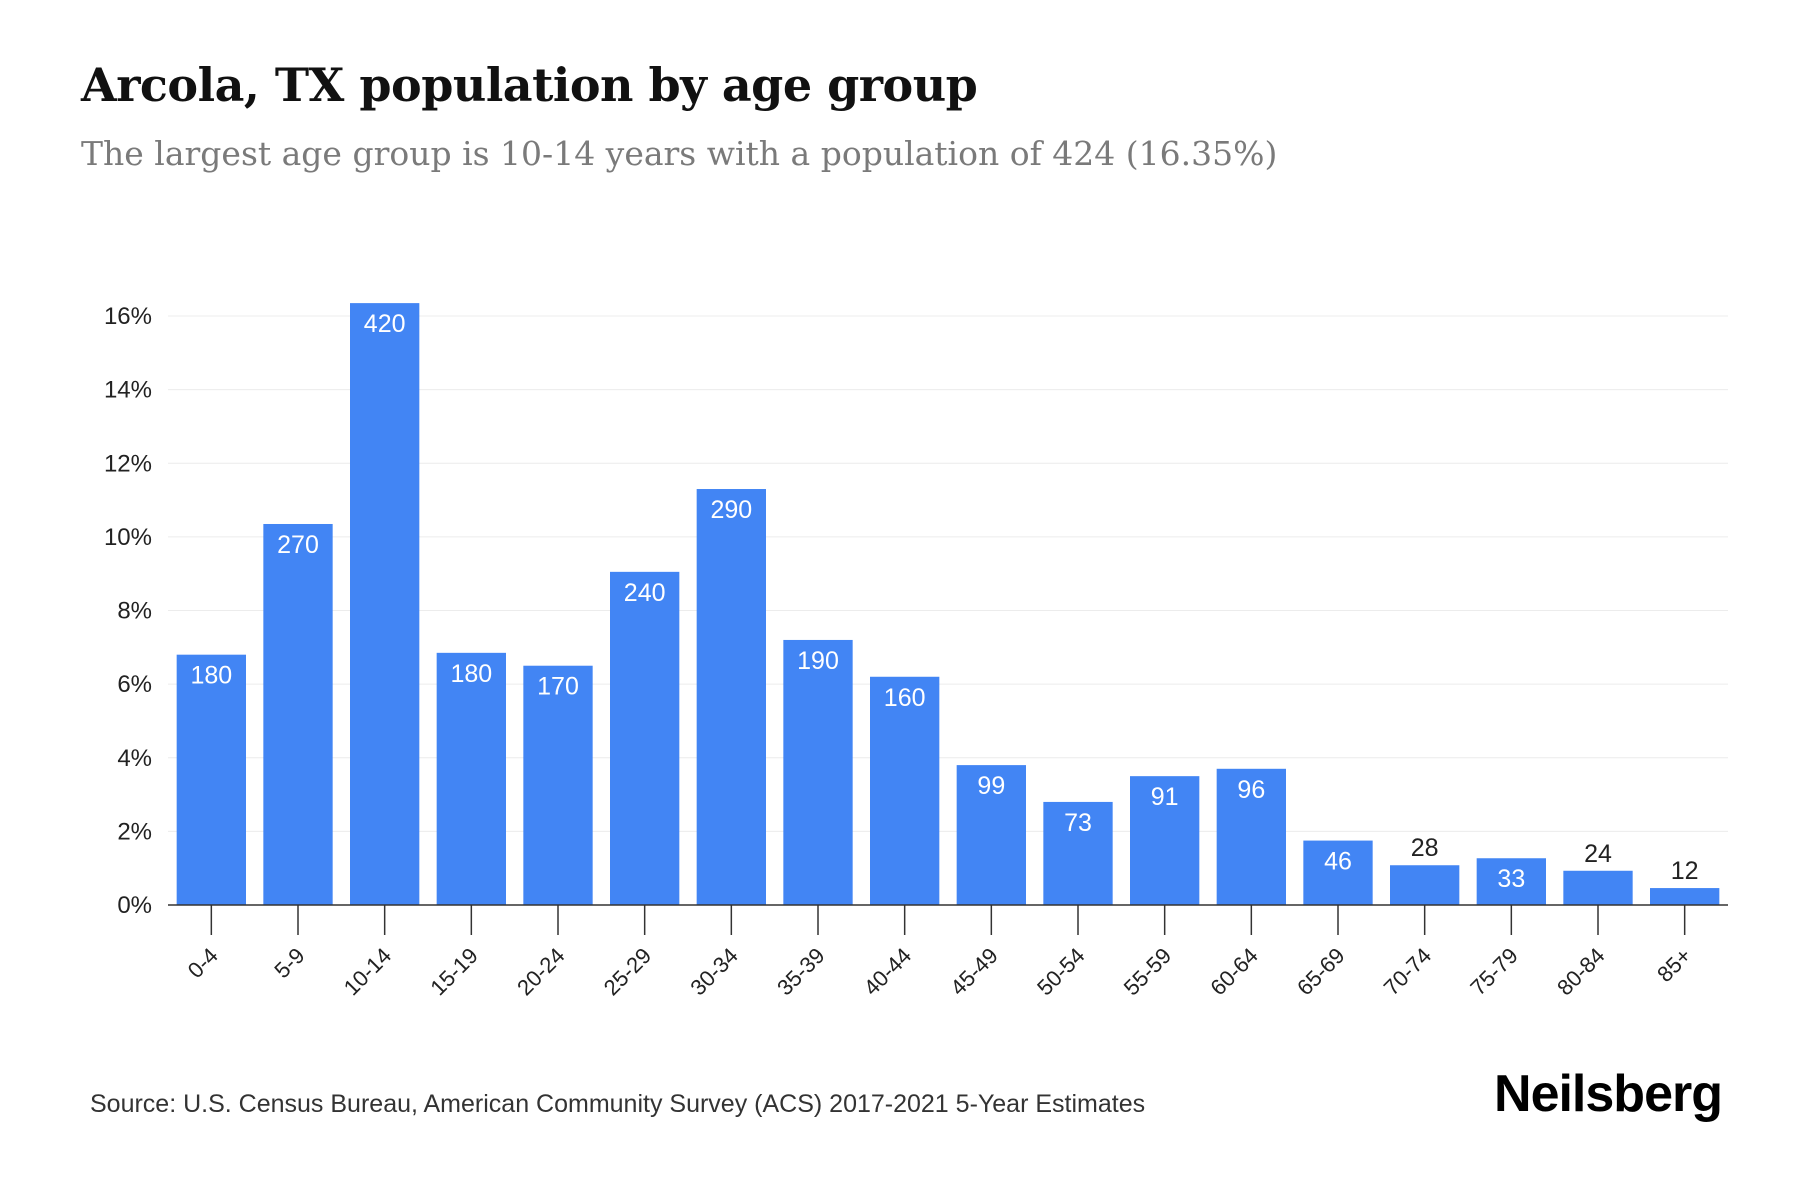 Image resolution: width=1800 pixels, height=1200 pixels. What do you see at coordinates (134, 905) in the screenshot?
I see `y-tick-label: 0%` at bounding box center [134, 905].